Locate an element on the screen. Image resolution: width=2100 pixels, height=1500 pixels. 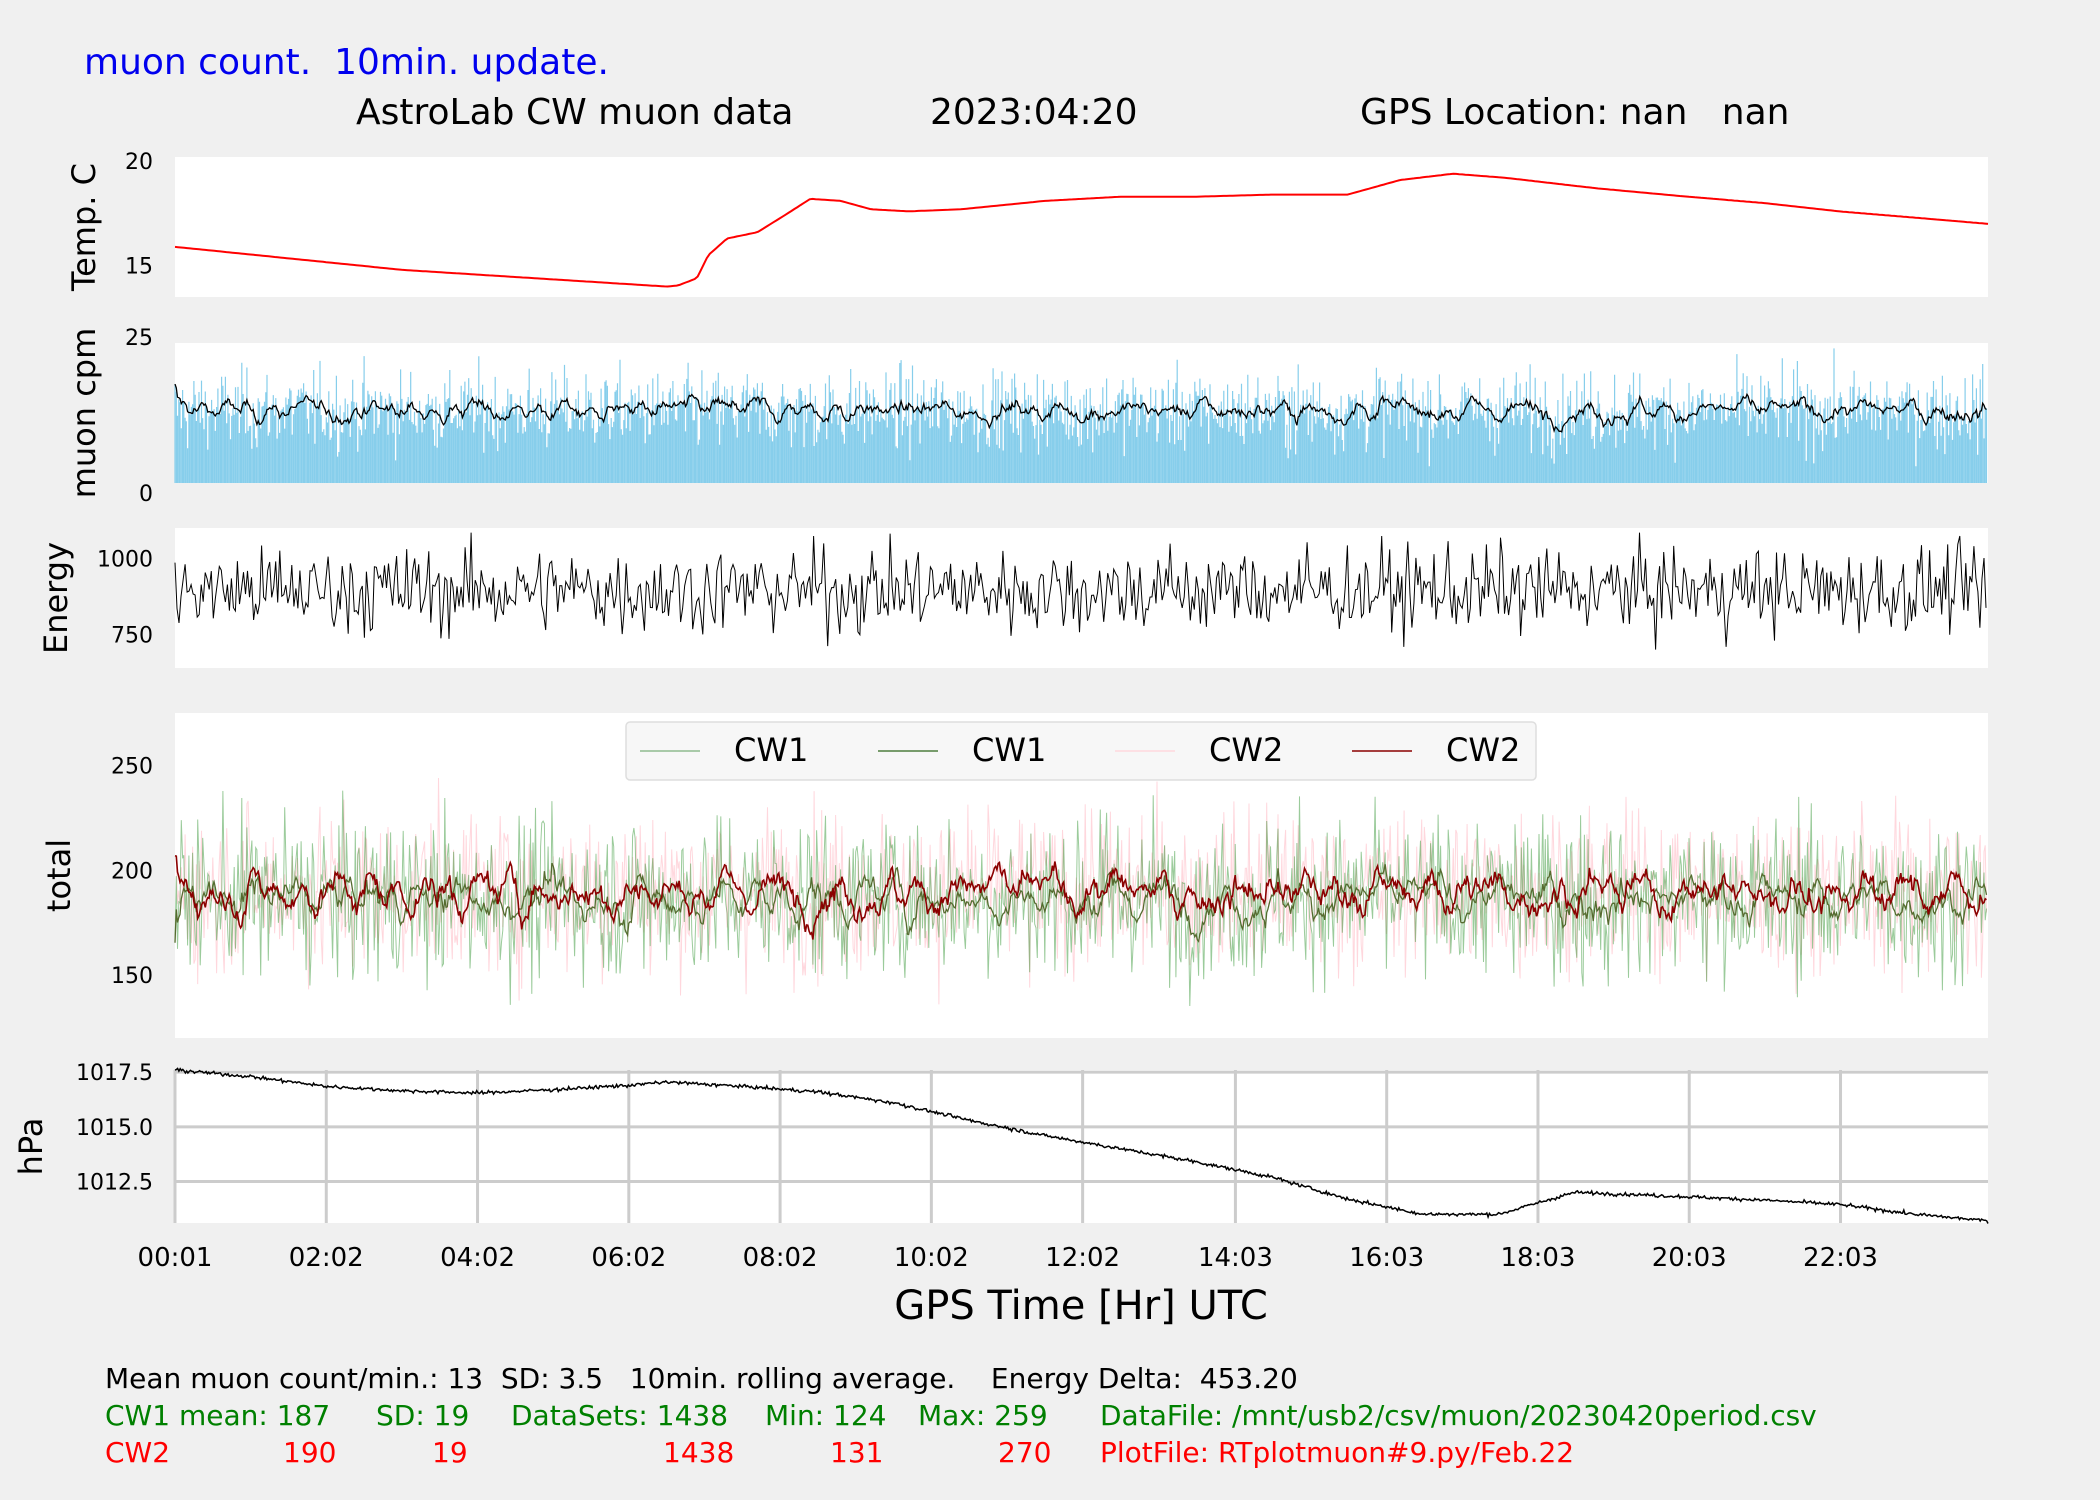
update-note: muon count. 10min. update. is located at coordinates (346, 62).